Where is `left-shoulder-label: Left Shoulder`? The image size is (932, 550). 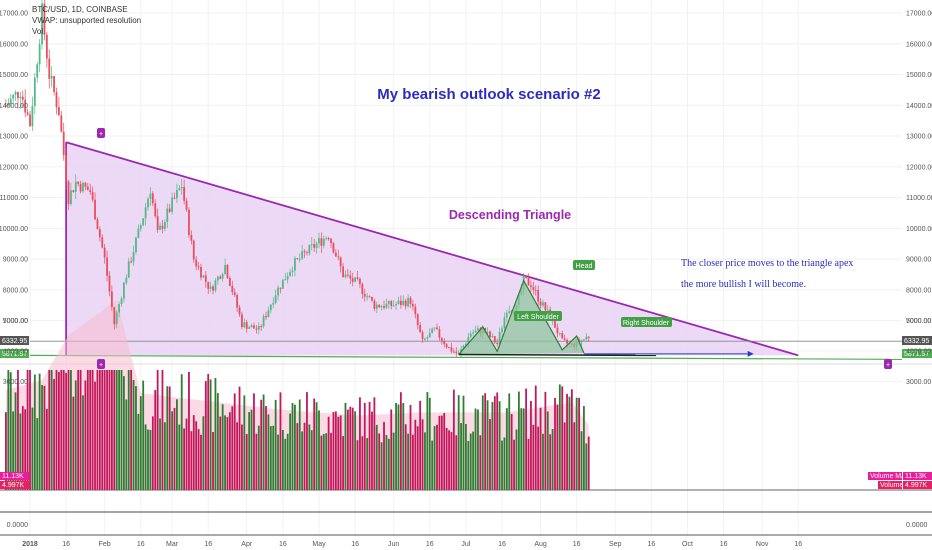
left-shoulder-label: Left Shoulder is located at coordinates (538, 316).